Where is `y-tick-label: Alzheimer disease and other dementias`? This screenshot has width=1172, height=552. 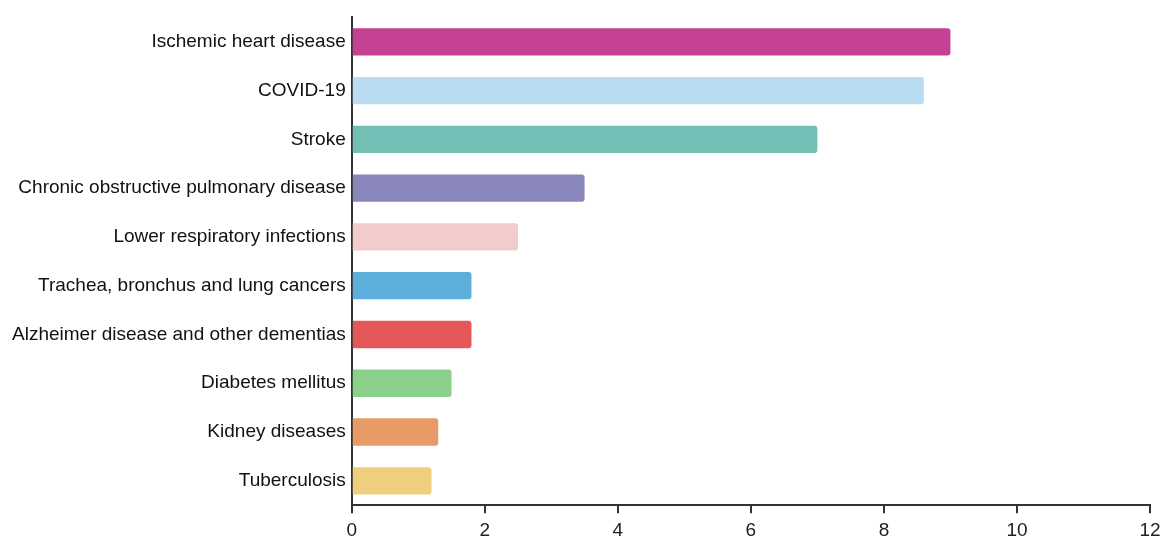
y-tick-label: Alzheimer disease and other dementias is located at coordinates (178, 333).